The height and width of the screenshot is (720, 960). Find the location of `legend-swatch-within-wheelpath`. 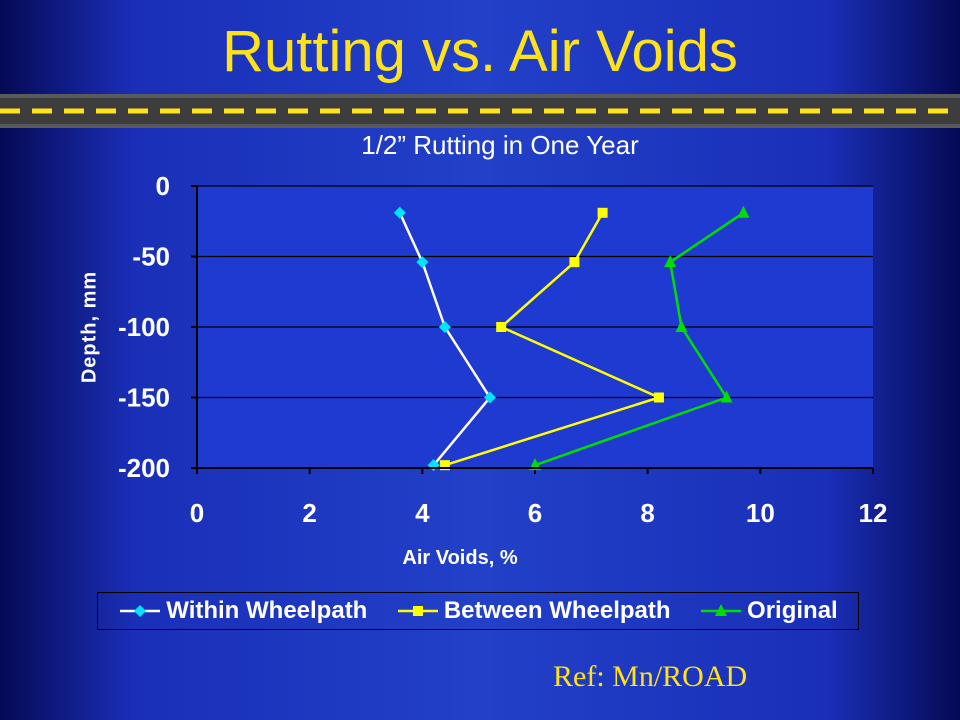

legend-swatch-within-wheelpath is located at coordinates (140, 611).